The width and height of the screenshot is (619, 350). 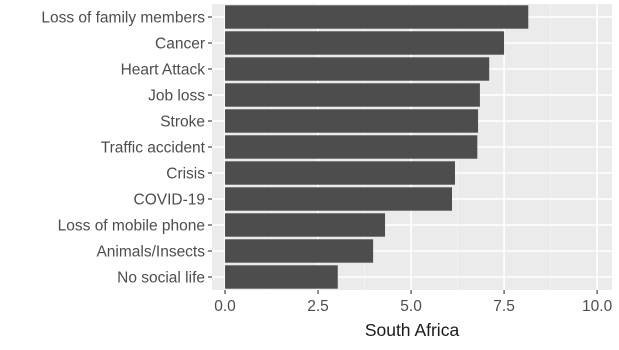 I want to click on x-tick-label: 2.5, so click(x=318, y=306).